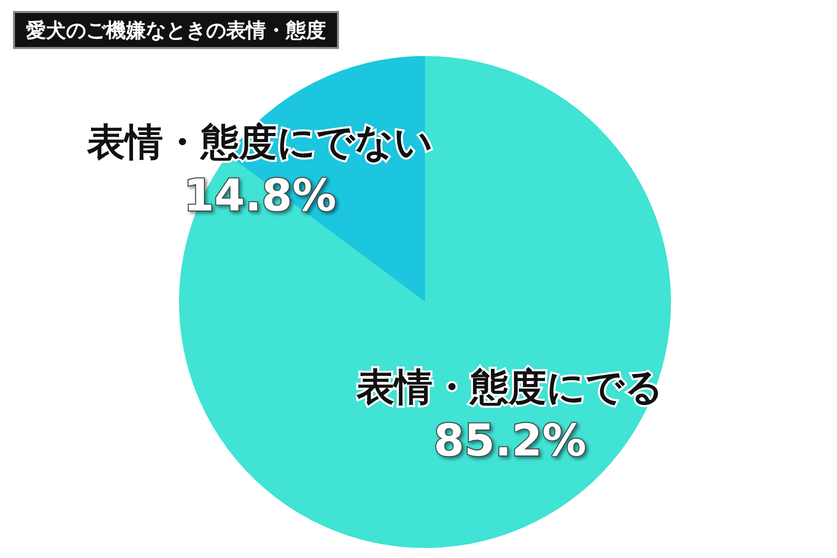  What do you see at coordinates (259, 142) in the screenshot?
I see `slice-label: 表情・態度にでない` at bounding box center [259, 142].